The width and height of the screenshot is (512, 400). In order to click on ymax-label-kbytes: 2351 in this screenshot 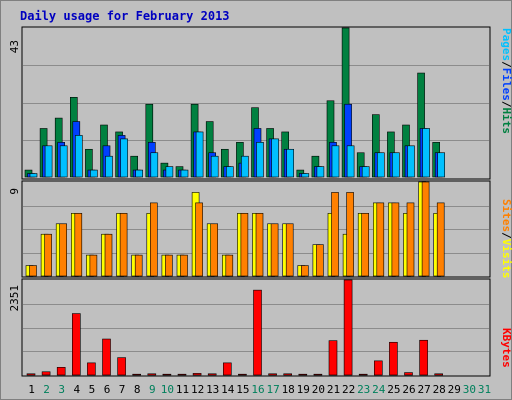, I will do `click(14, 298)`.